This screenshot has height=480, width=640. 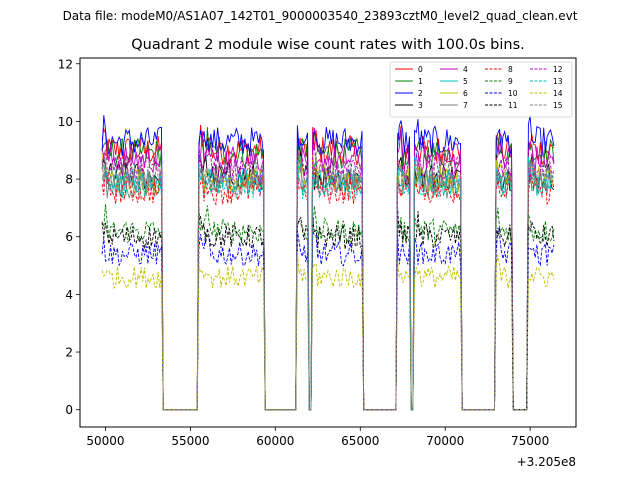 I want to click on legend-label-7: 7, so click(x=465, y=105).